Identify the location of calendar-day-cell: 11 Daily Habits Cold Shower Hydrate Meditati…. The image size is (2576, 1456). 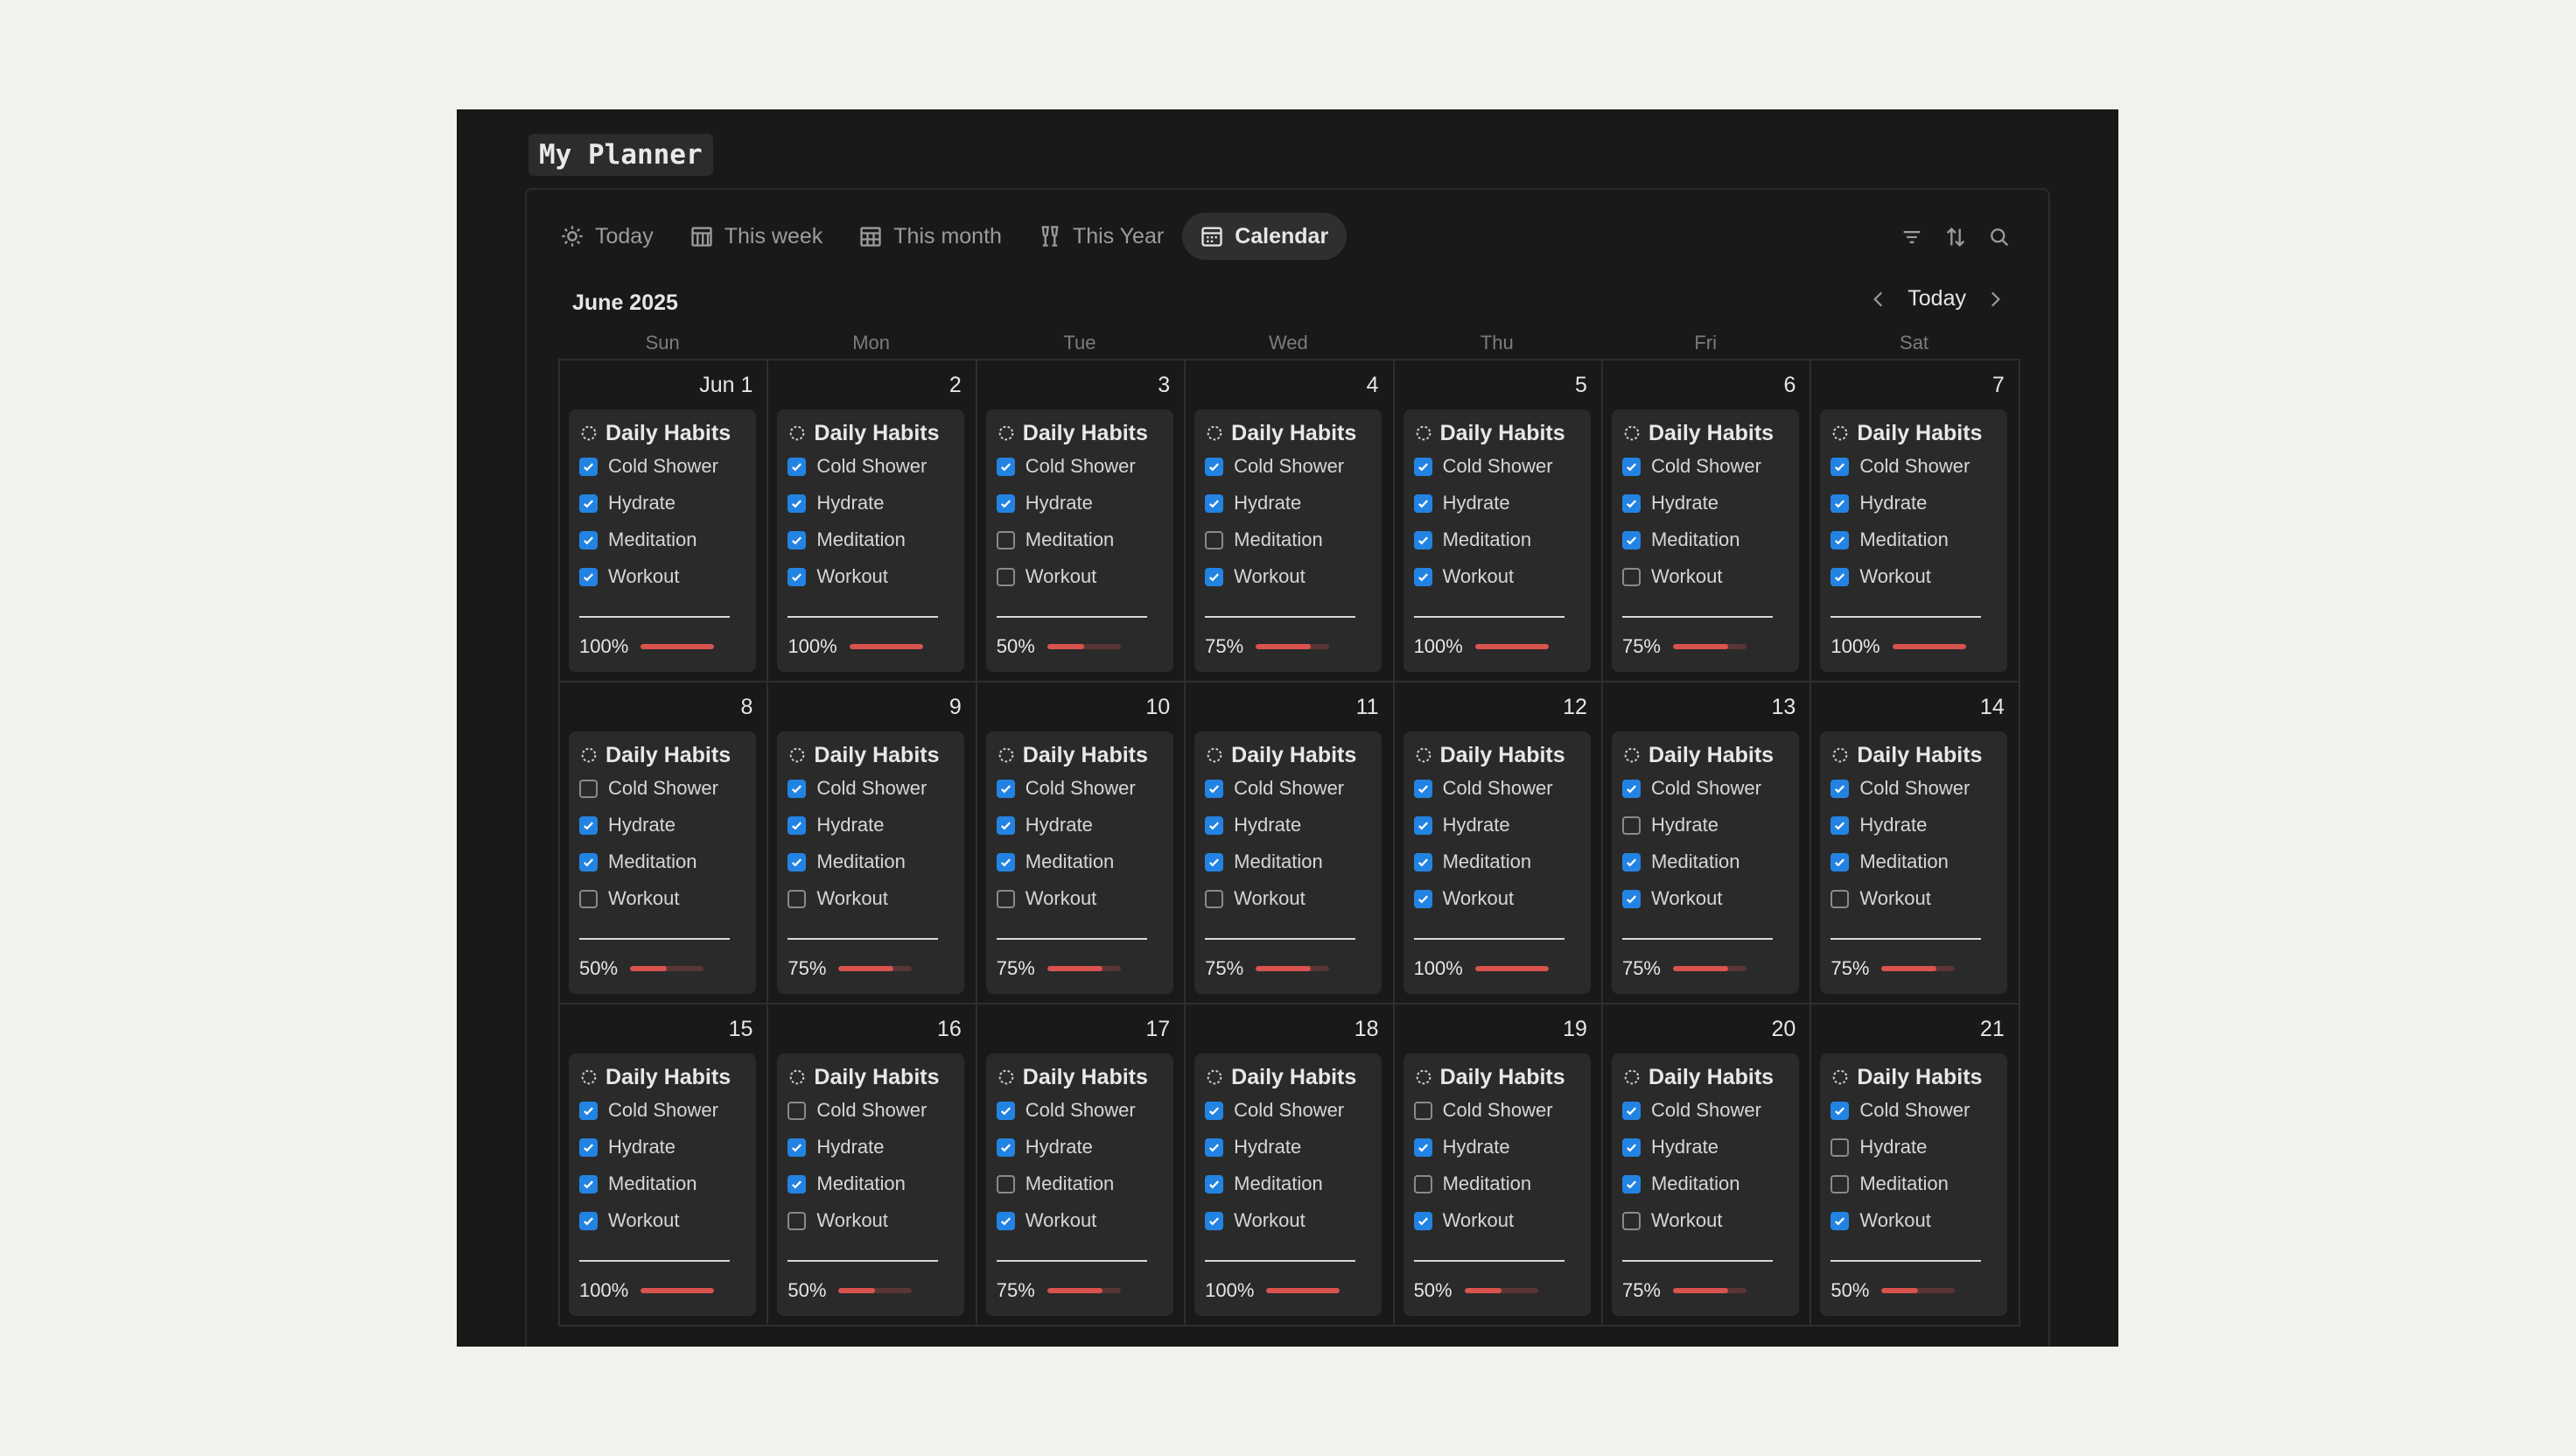
(1290, 843).